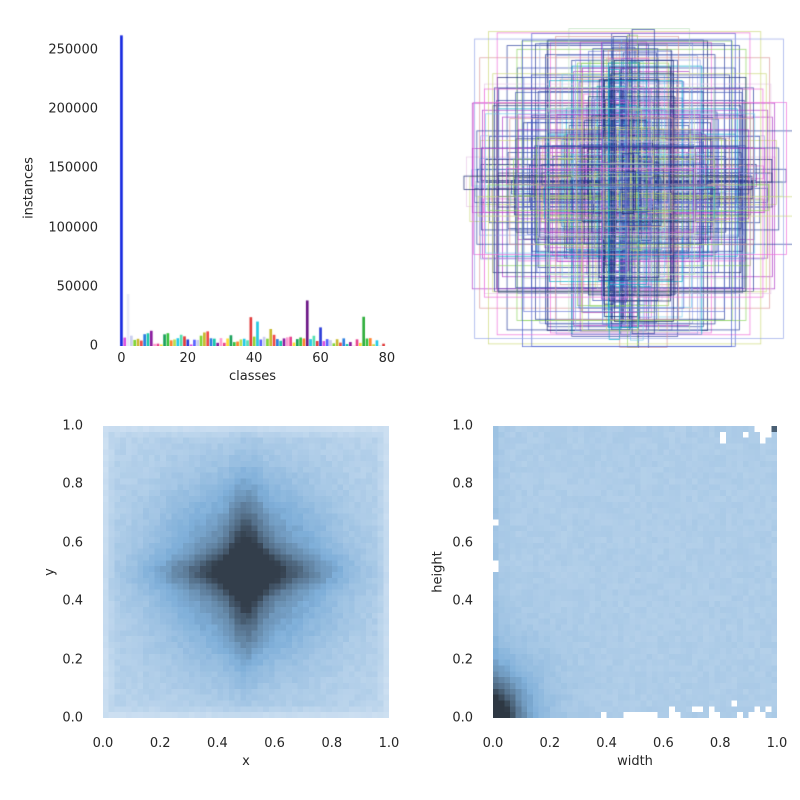 This screenshot has height=800, width=800. I want to click on wh-heatmap-canvas, so click(635, 572).